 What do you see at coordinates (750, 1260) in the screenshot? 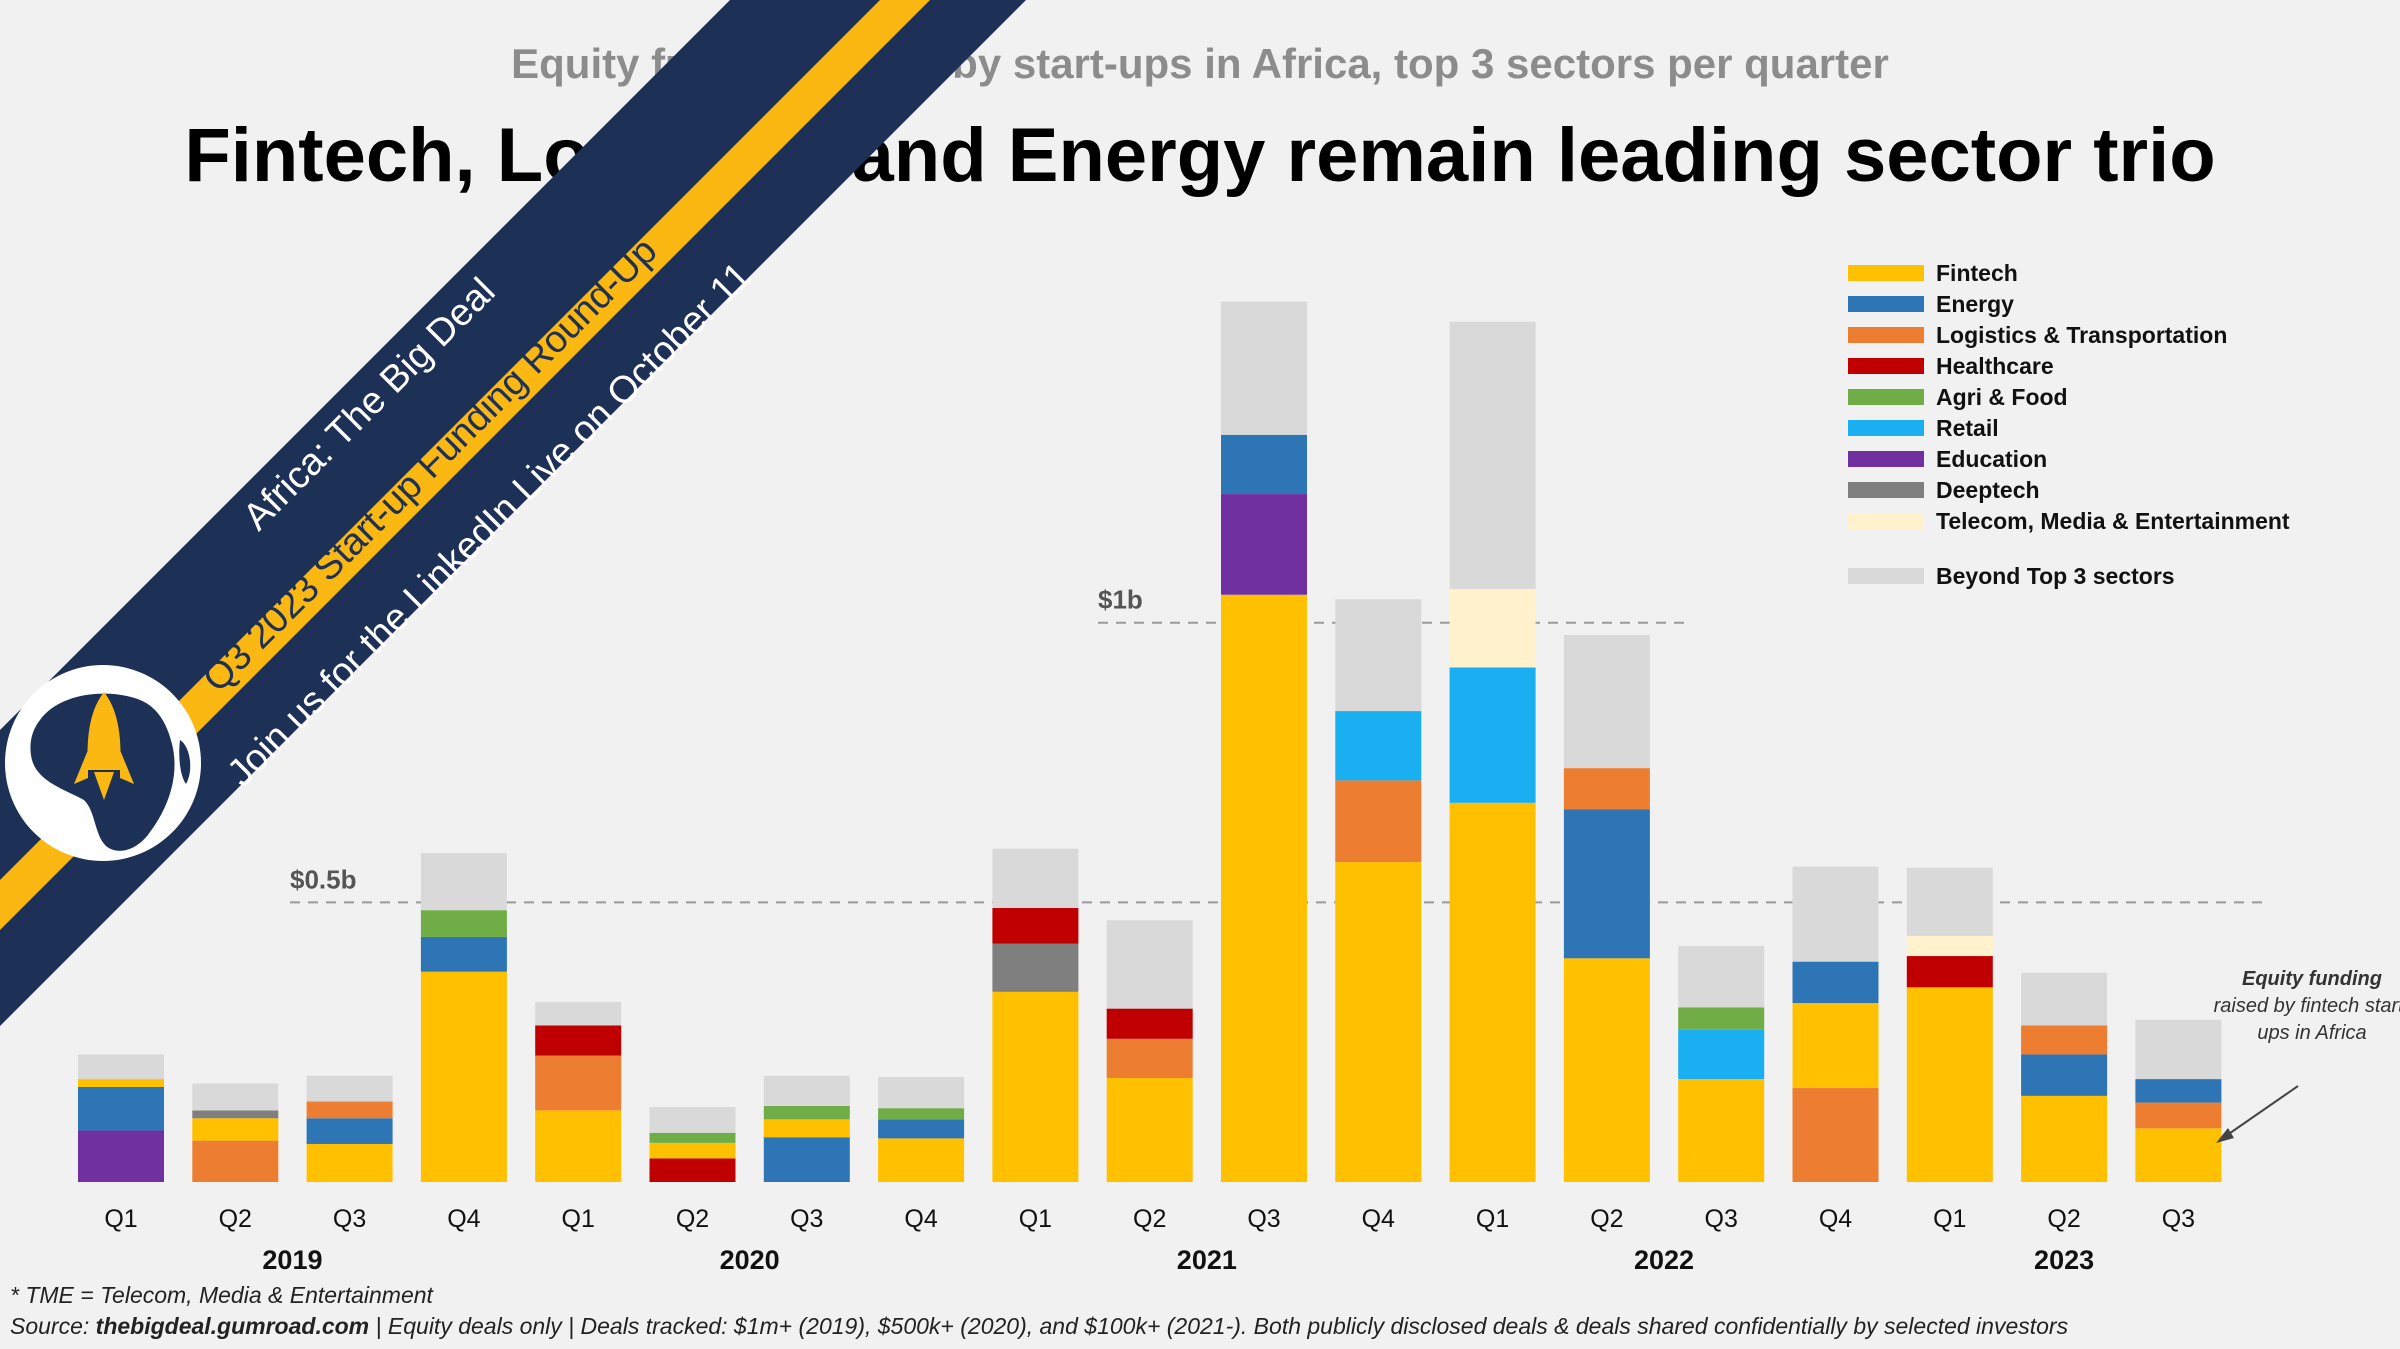
I see `year-label: 2020` at bounding box center [750, 1260].